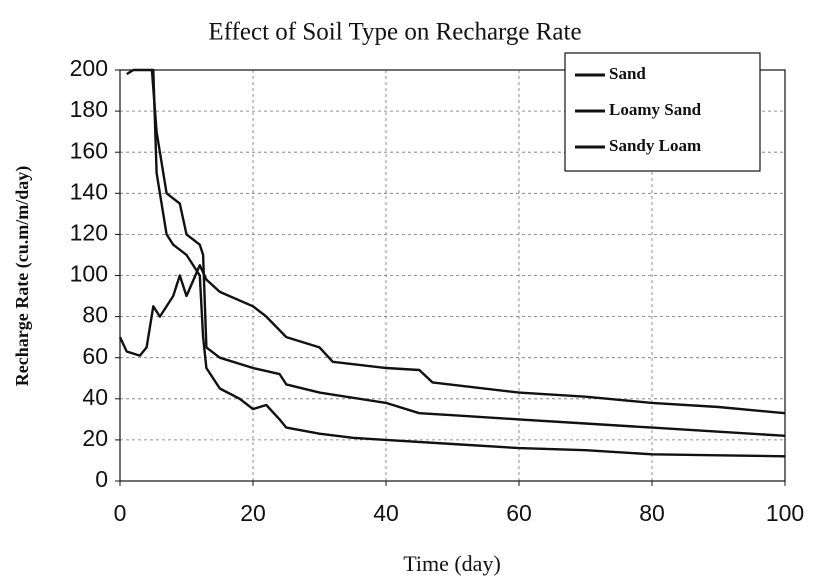 The width and height of the screenshot is (816, 584). What do you see at coordinates (655, 109) in the screenshot?
I see `legend-label: Loamy Sand` at bounding box center [655, 109].